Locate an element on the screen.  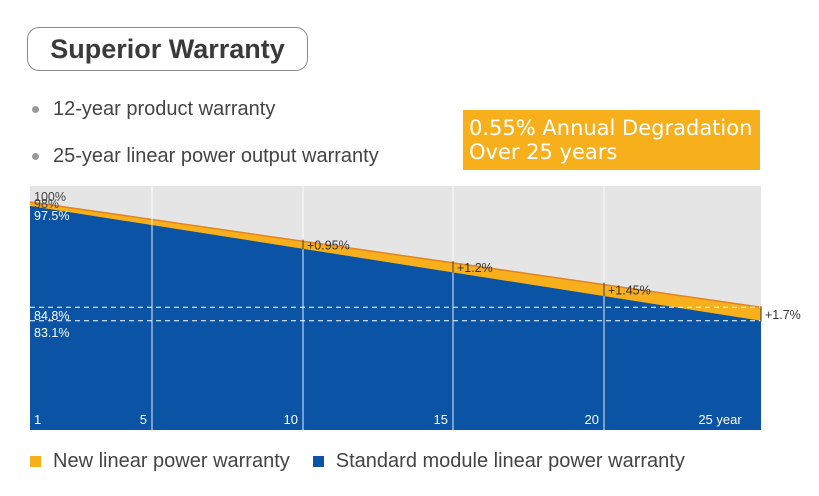
x-tick-label: 25 year is located at coordinates (720, 419).